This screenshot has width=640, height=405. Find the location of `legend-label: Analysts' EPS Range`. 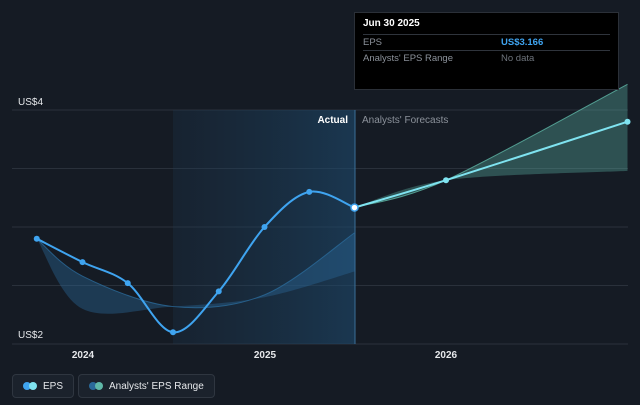

legend-label: Analysts' EPS Range is located at coordinates (156, 386).